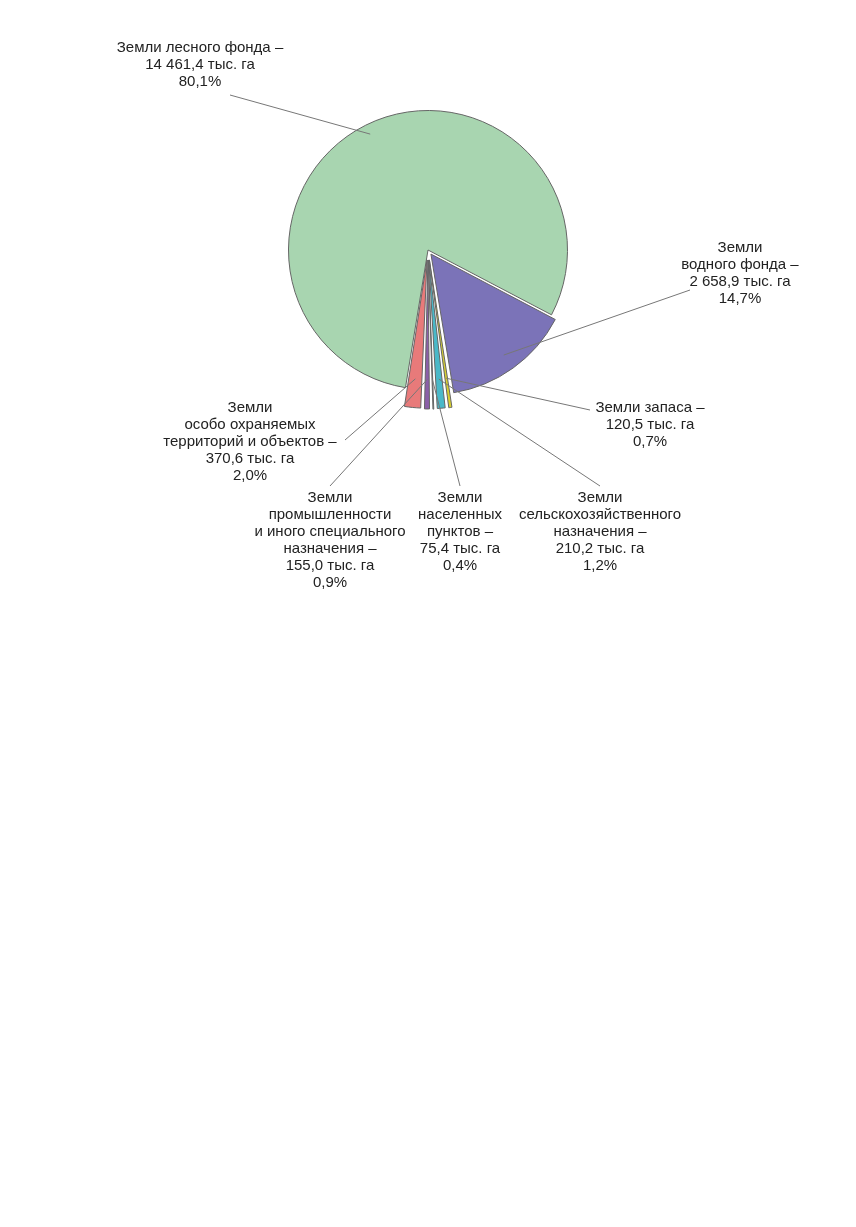 The height and width of the screenshot is (1227, 856). What do you see at coordinates (330, 572) in the screenshot?
I see `data-label: 155,0 тыс. га 0,9%` at bounding box center [330, 572].